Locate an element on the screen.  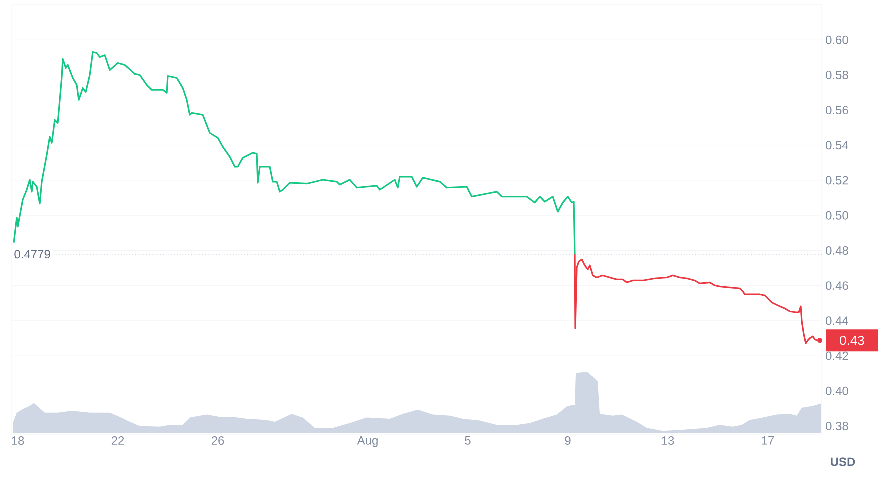
x-tick-label: 9 is located at coordinates (568, 441).